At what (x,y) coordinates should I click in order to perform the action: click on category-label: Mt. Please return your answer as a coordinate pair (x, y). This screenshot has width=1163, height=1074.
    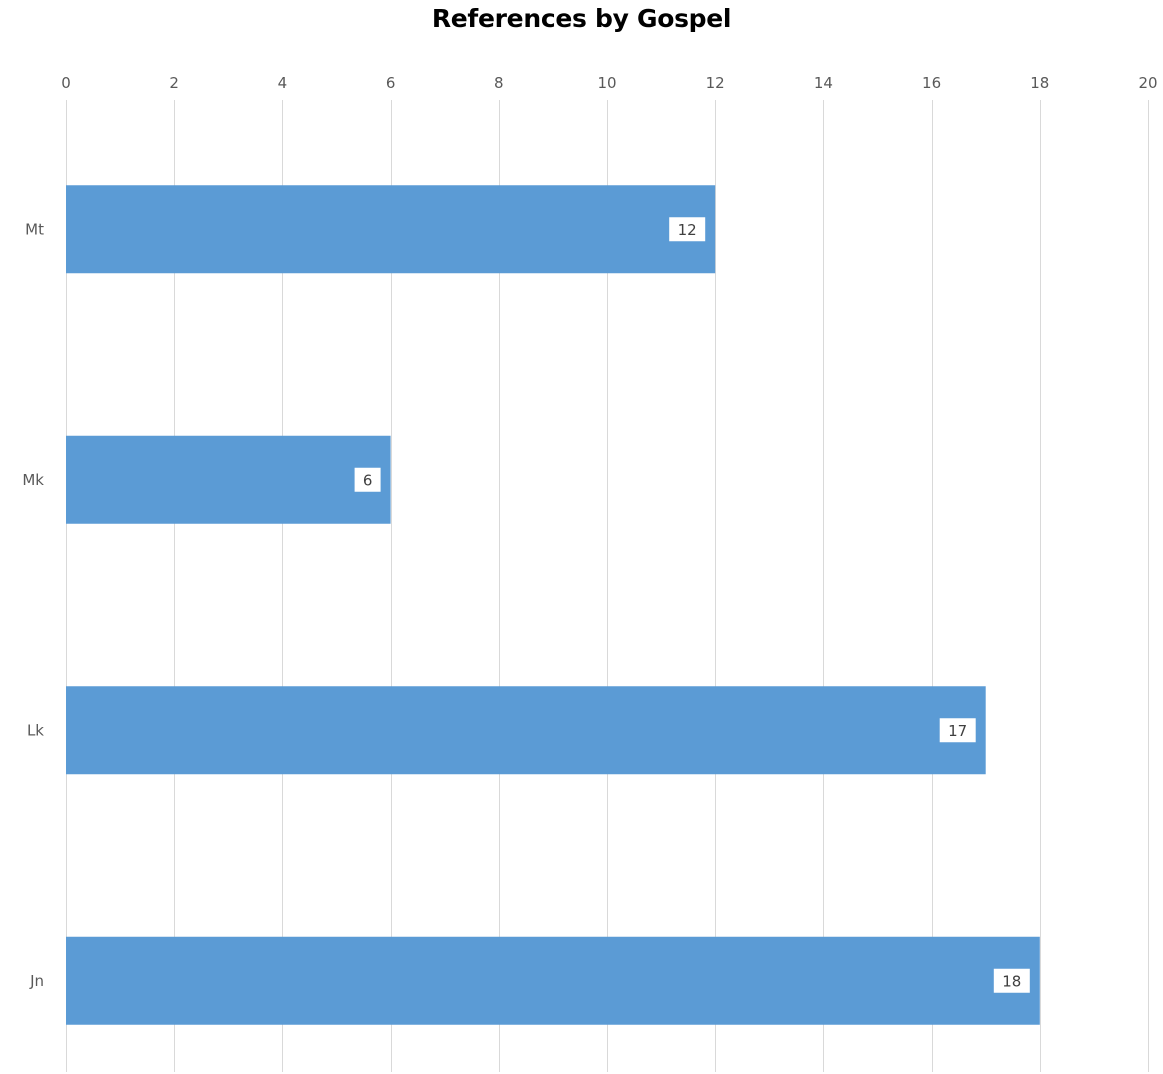
    Looking at the image, I should click on (34, 229).